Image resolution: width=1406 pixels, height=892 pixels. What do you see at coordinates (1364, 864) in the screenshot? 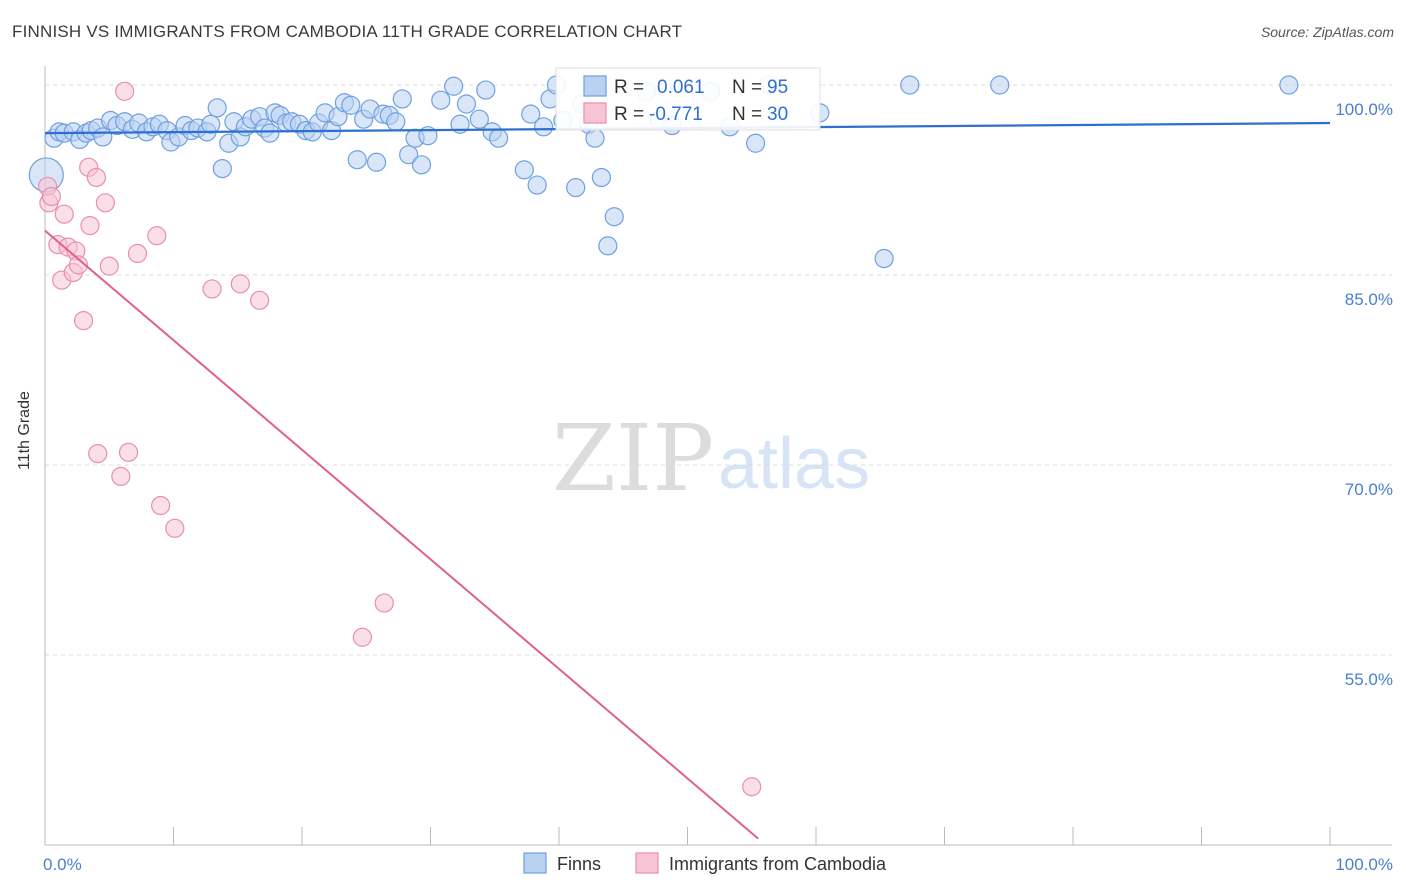
I see `x-tick-label-end: 100.0%` at bounding box center [1364, 864].